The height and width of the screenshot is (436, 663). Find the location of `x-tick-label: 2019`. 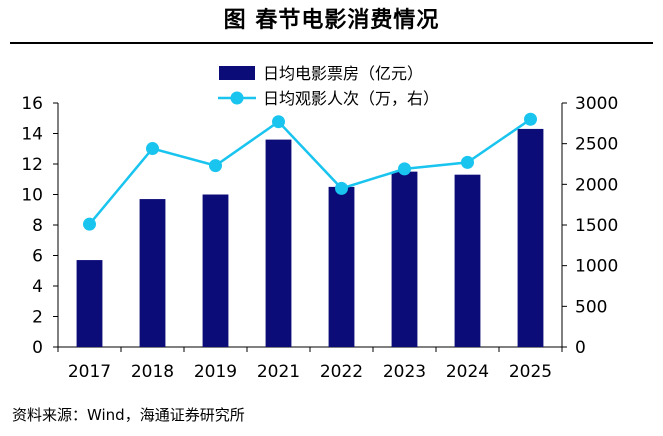

x-tick-label: 2019 is located at coordinates (215, 372).